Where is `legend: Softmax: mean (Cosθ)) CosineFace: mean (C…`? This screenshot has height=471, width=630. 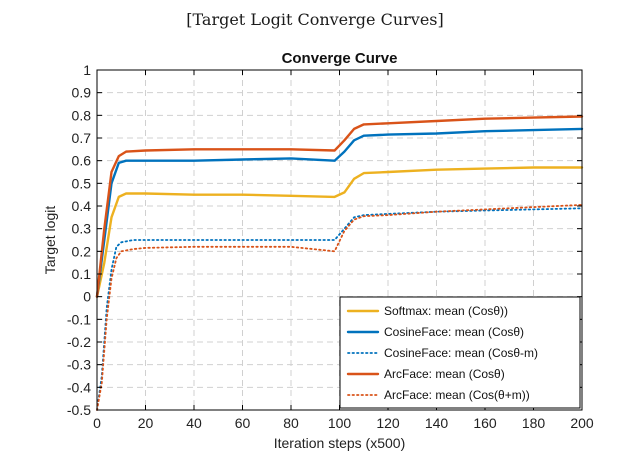 legend: Softmax: mean (Cosθ)) CosineFace: mean (C… is located at coordinates (460, 352).